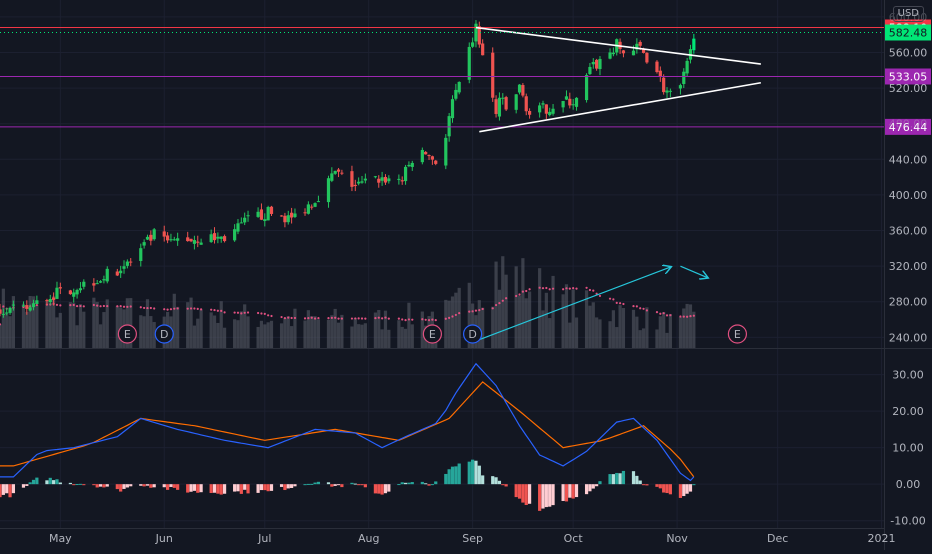 This screenshot has height=554, width=932. I want to click on price-tick-label: 360.00, so click(908, 231).